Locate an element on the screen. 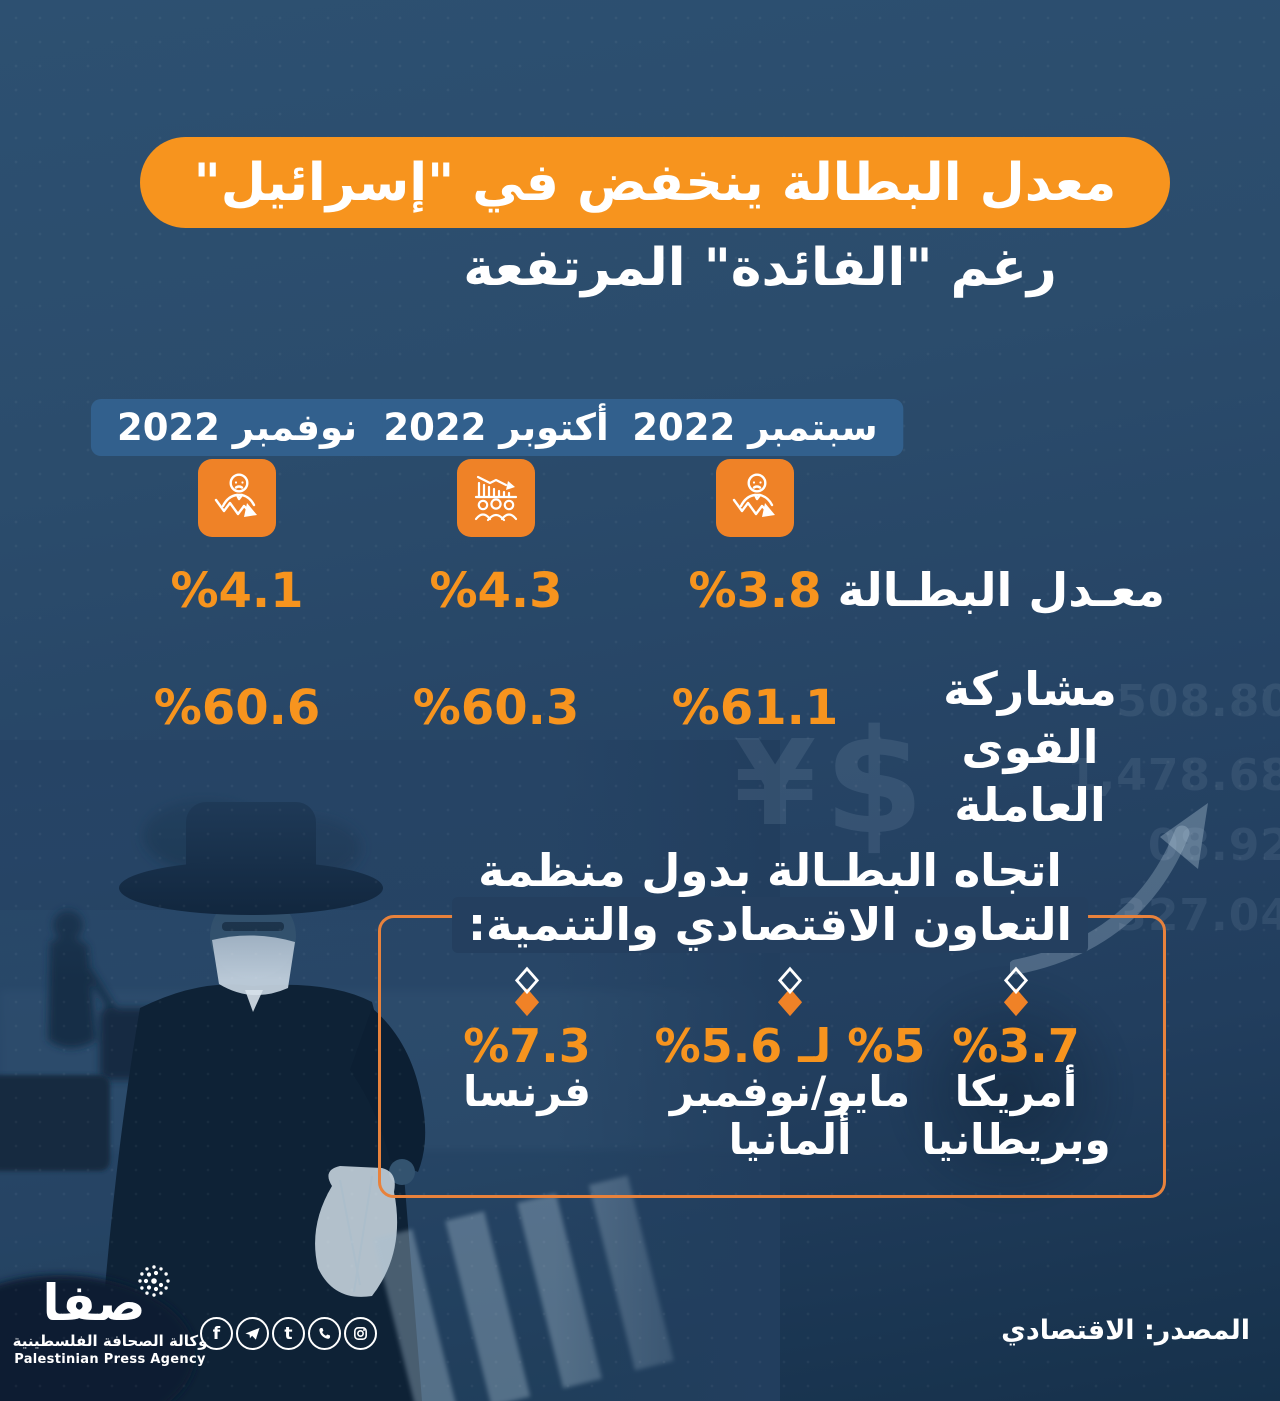 The height and width of the screenshot is (1401, 1280). ticker-number: 1,478.68 is located at coordinates (1173, 775).